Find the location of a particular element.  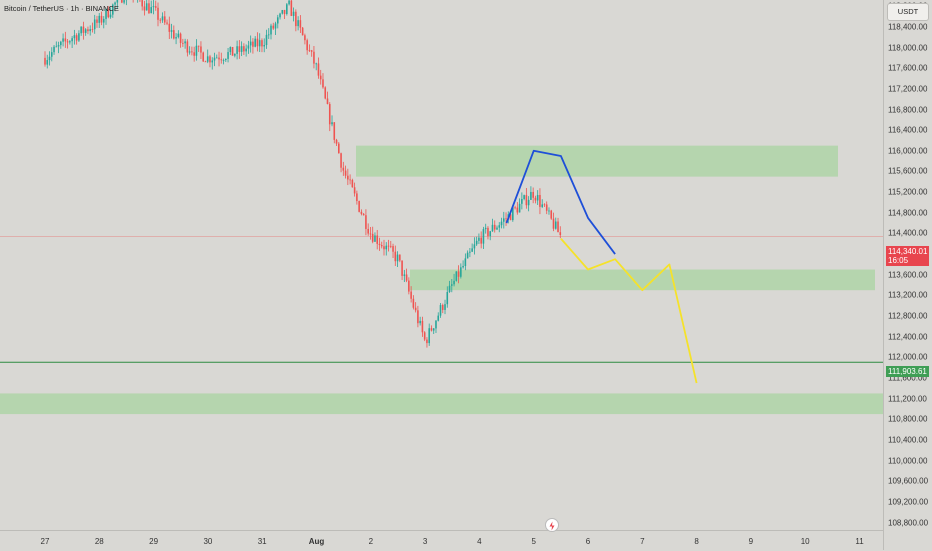

price-tick: 110,800.00 is located at coordinates (907, 419).